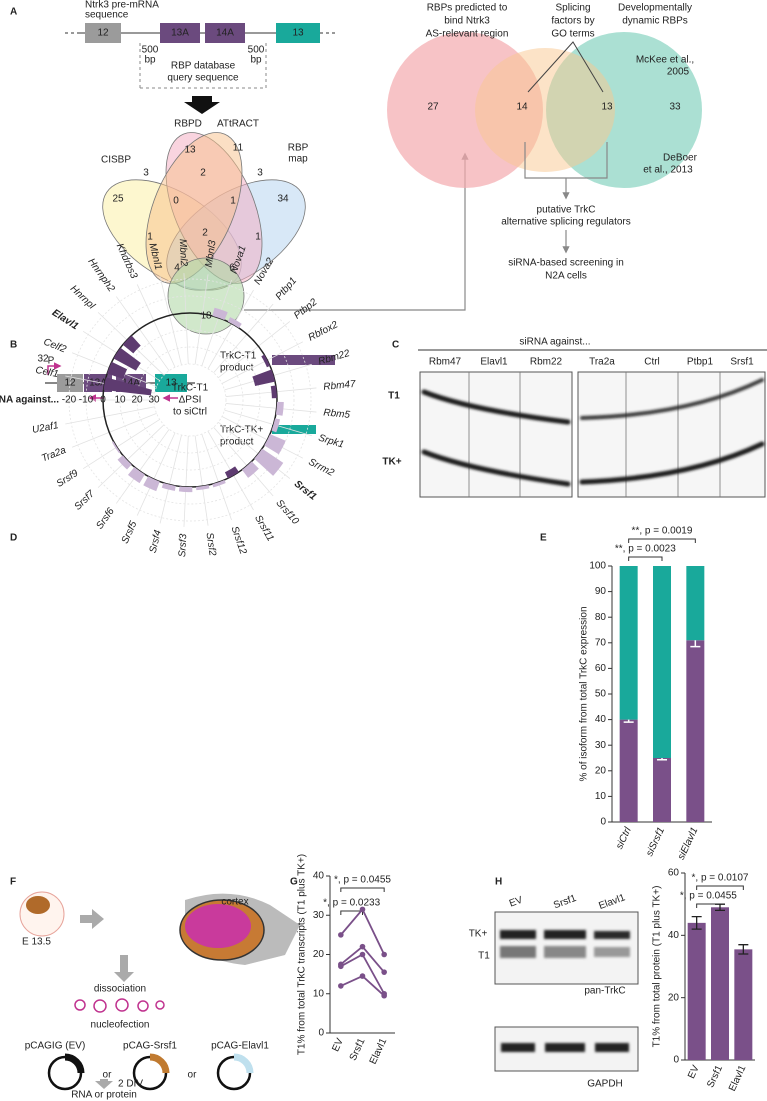 The image size is (767, 1101). What do you see at coordinates (240, 1046) in the screenshot?
I see `plasmid-label: pCAG-Elavl1` at bounding box center [240, 1046].